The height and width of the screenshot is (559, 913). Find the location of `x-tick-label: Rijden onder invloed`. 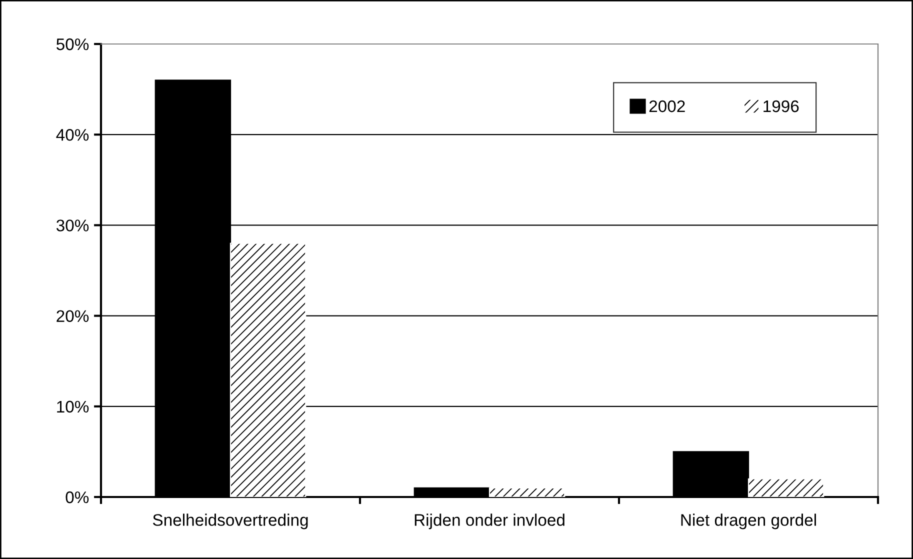

x-tick-label: Rijden onder invloed is located at coordinates (489, 522).